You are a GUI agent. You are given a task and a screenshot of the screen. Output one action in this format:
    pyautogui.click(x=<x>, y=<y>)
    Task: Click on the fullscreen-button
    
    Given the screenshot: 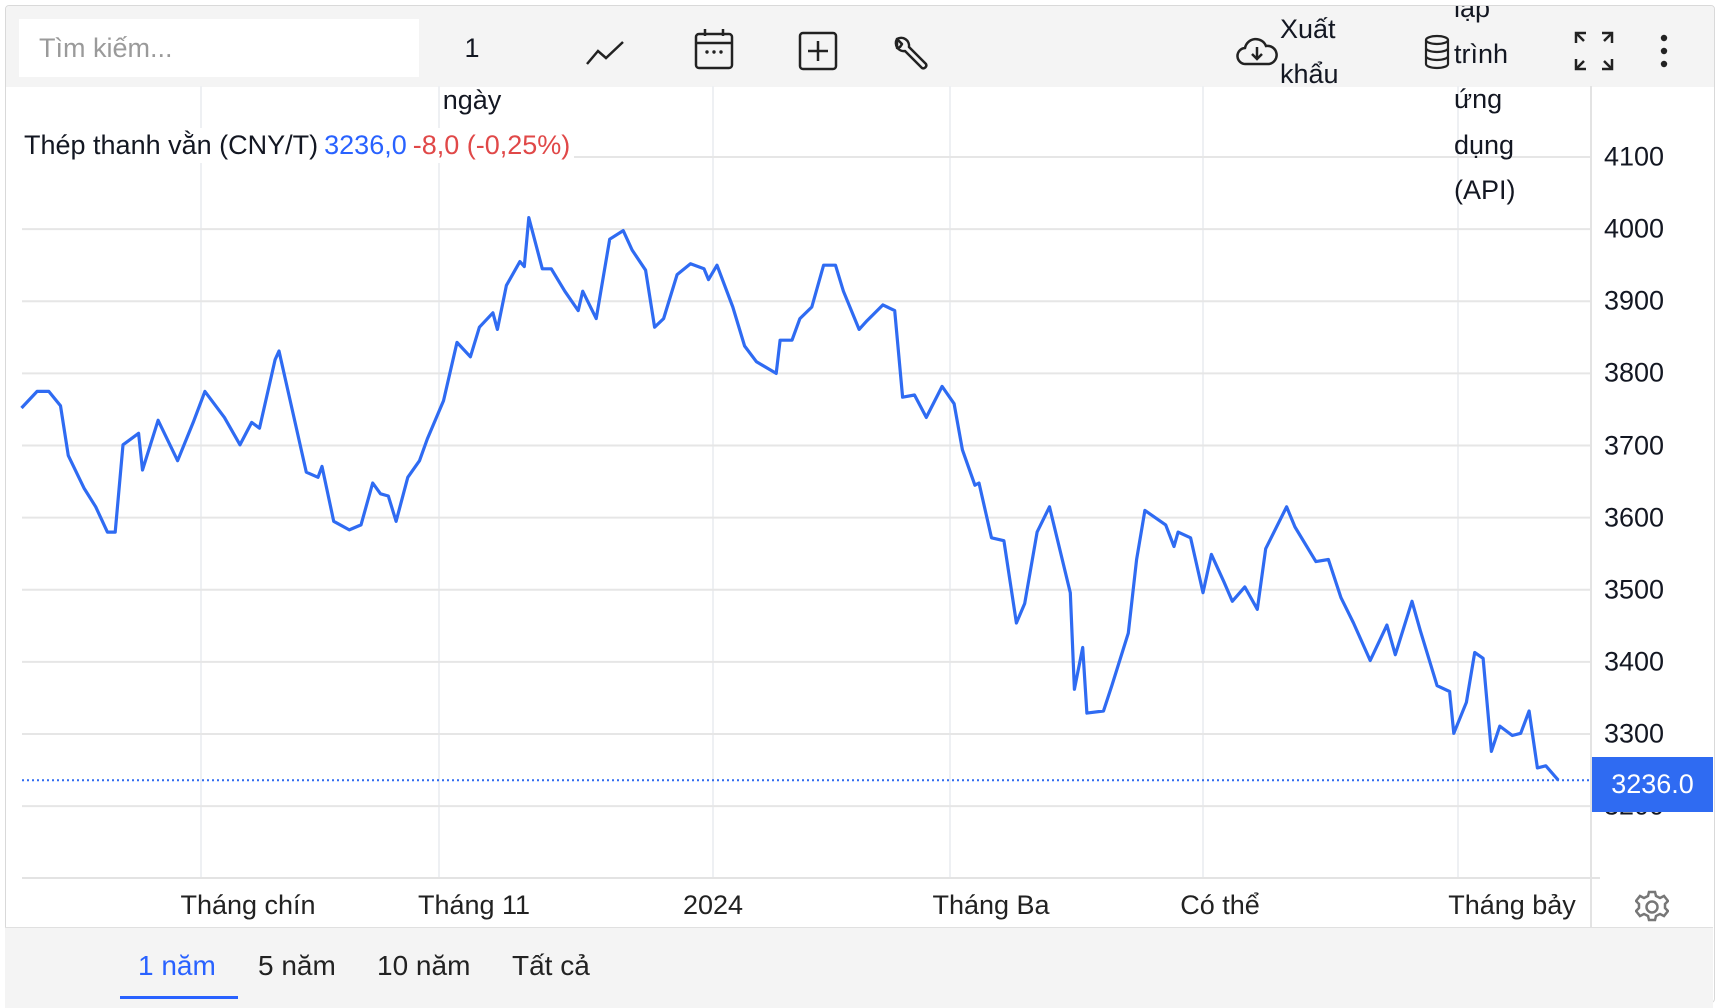 What is the action you would take?
    pyautogui.click(x=1594, y=51)
    